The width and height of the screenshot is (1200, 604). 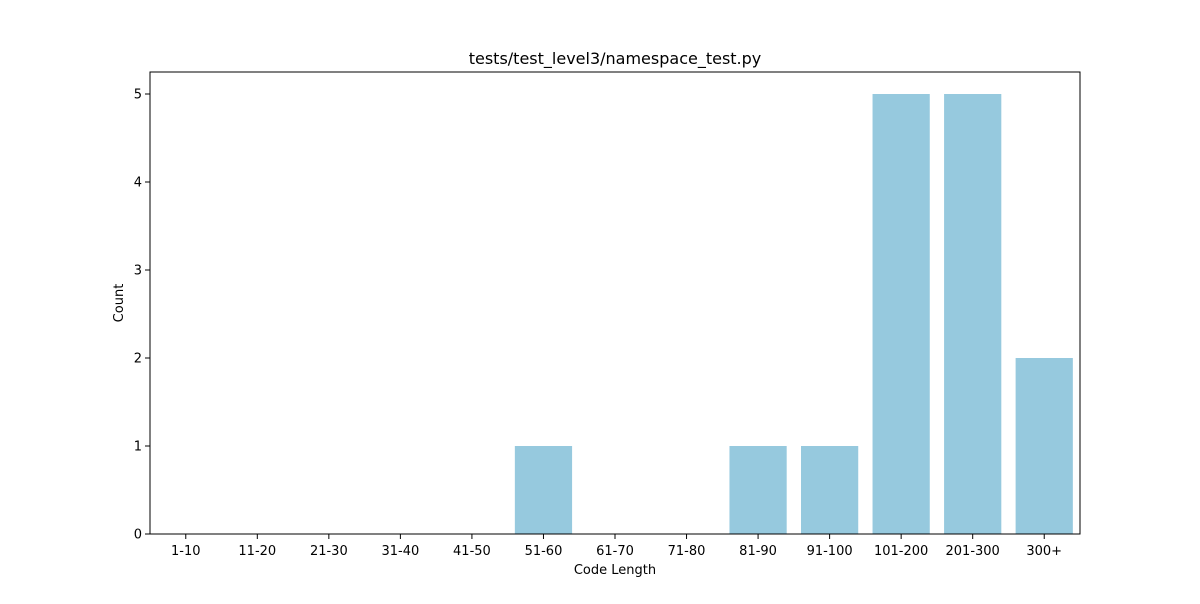 I want to click on x-tick-label: 31-40, so click(x=400, y=551).